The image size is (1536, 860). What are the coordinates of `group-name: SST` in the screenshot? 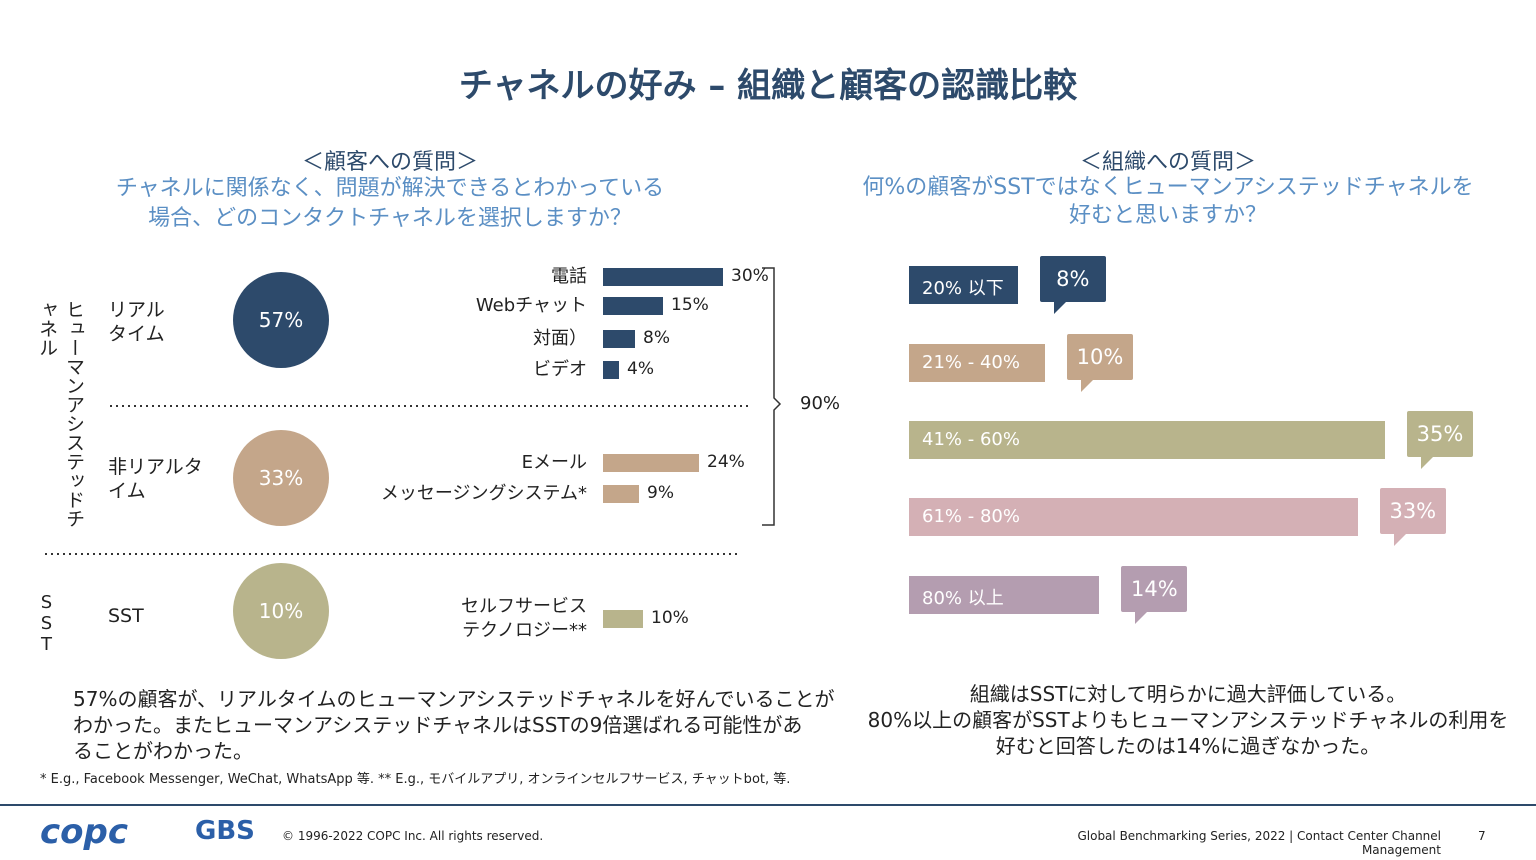 It's located at (126, 616).